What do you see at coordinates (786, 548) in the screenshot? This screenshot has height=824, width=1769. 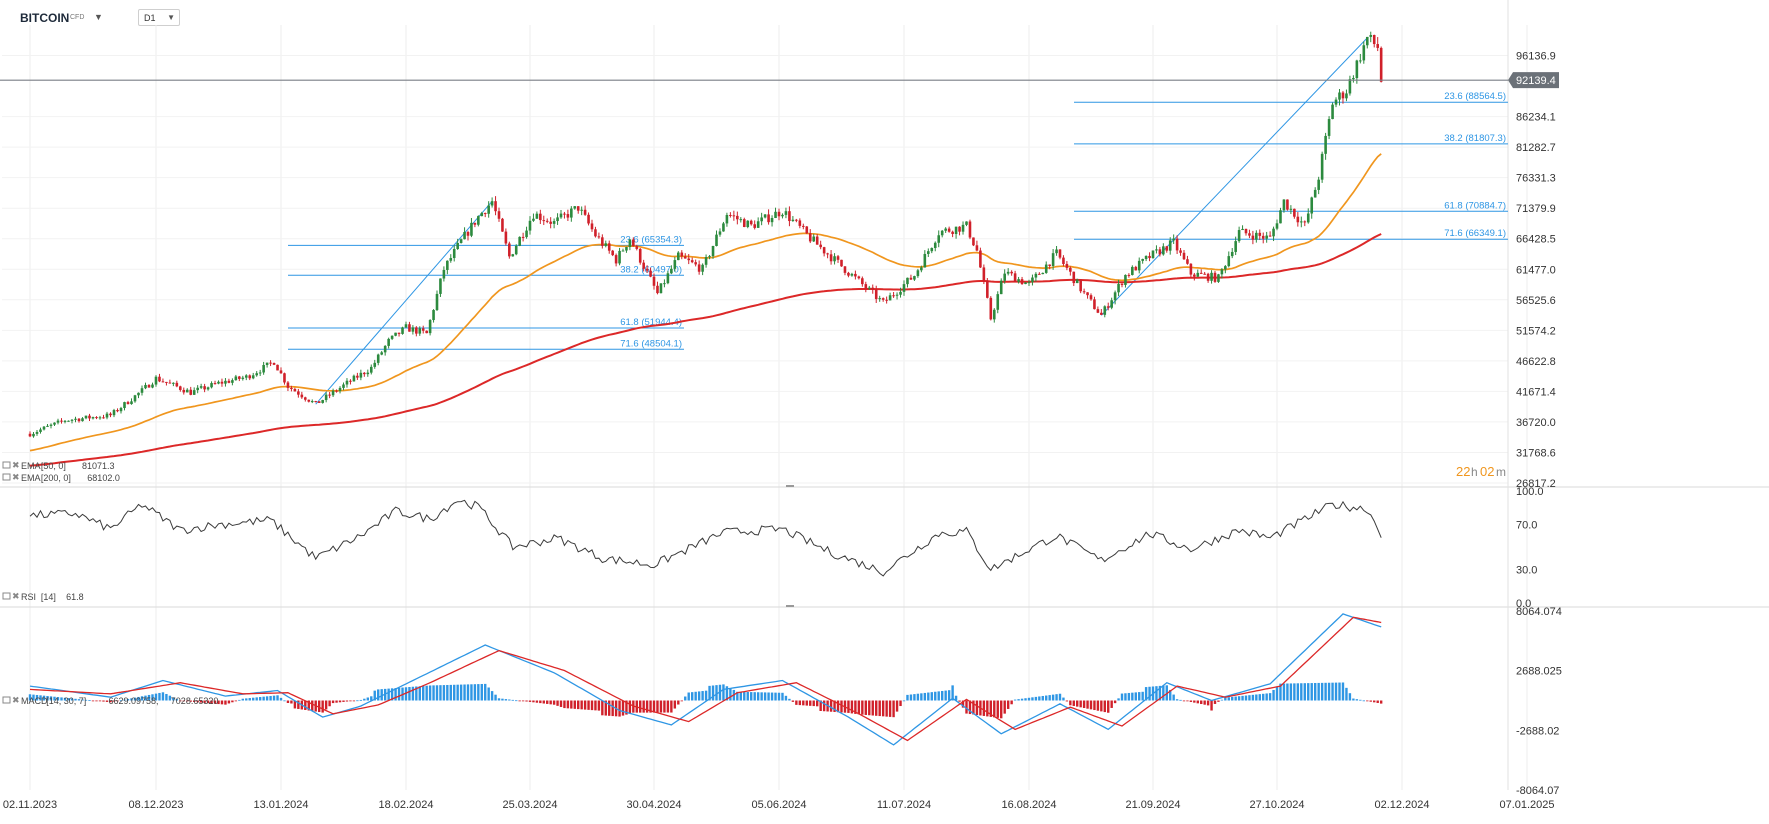 I see `rsi-panel: 100.0 70.0 30.0 0.0` at bounding box center [786, 548].